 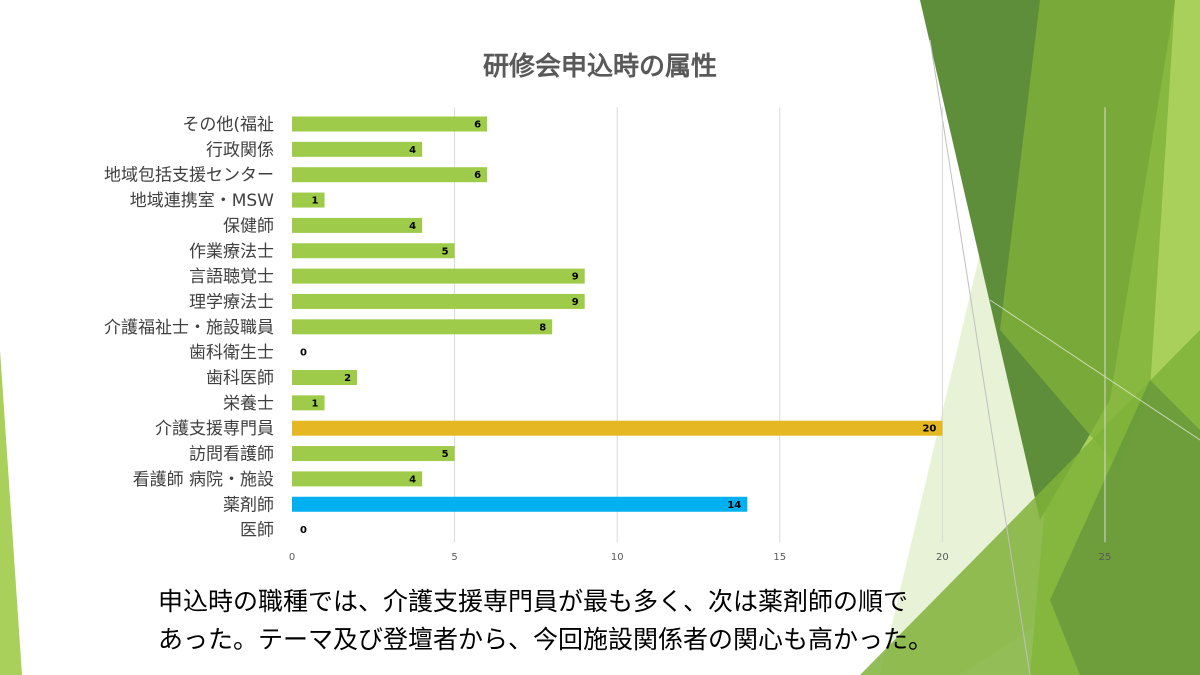 What do you see at coordinates (929, 429) in the screenshot?
I see `bar-value-label: 20` at bounding box center [929, 429].